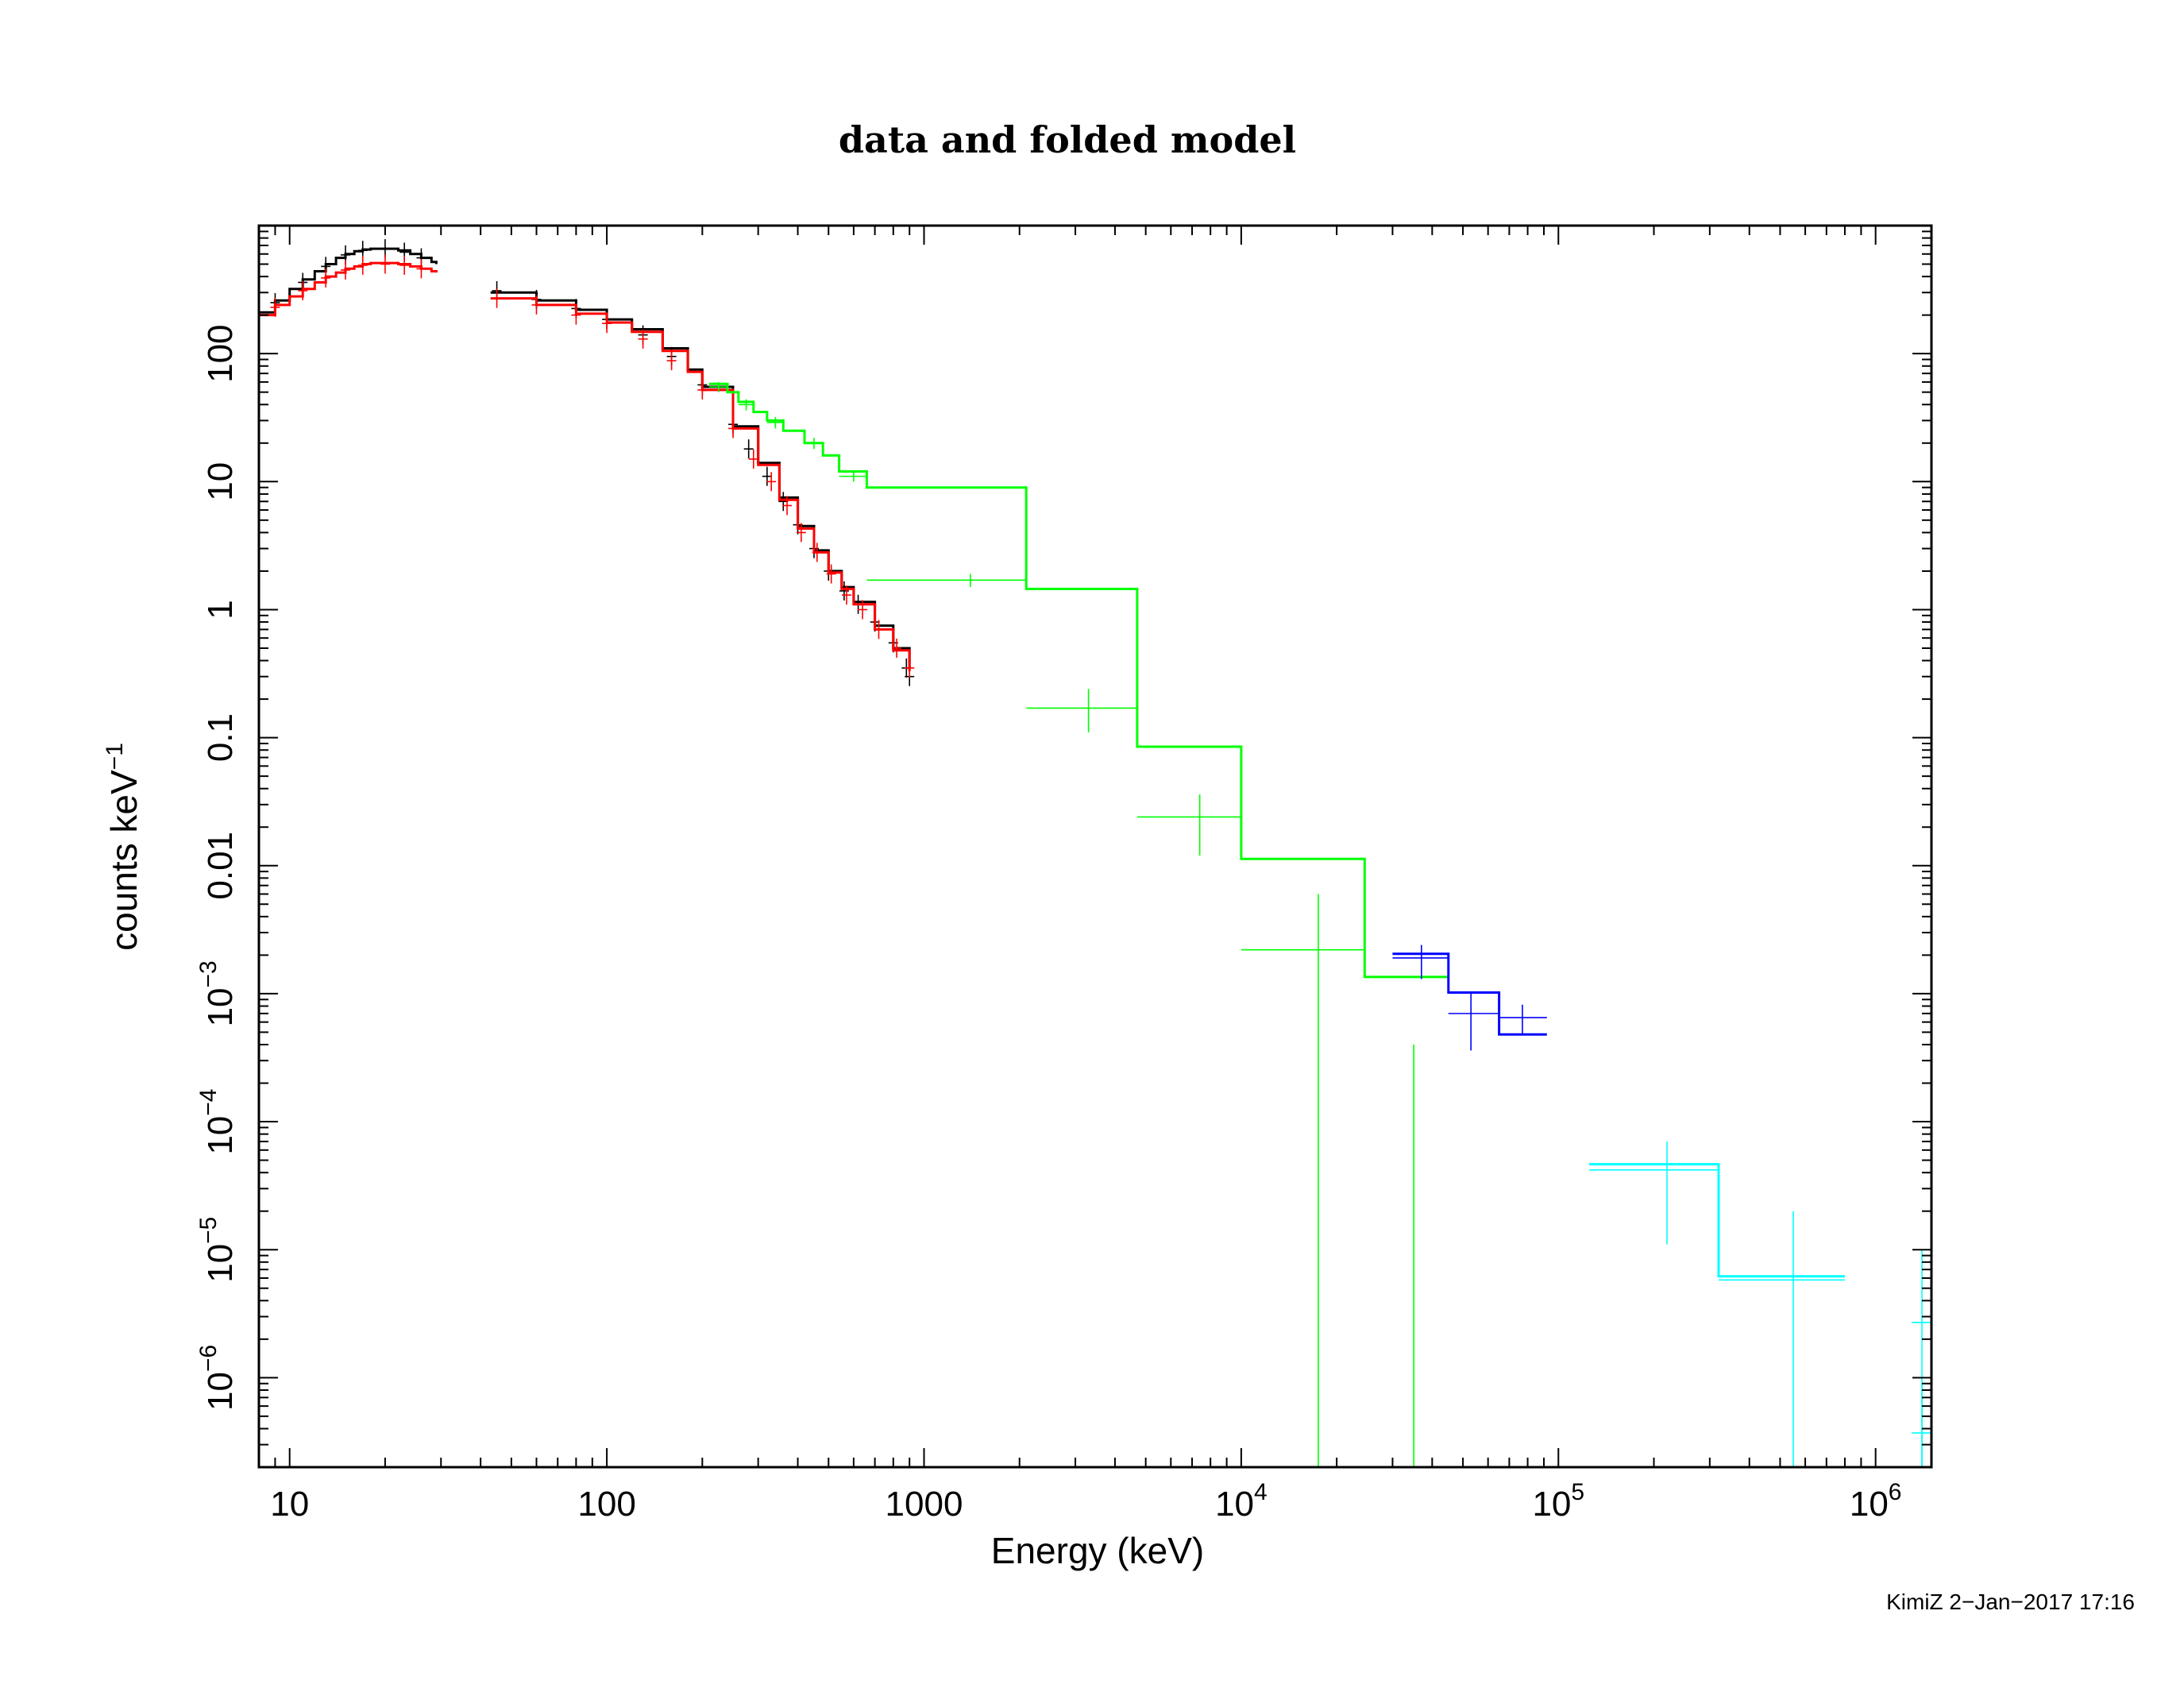 This screenshot has height=1688, width=2184. I want to click on y-axis-label-group: counts keV−1, so click(123, 847).